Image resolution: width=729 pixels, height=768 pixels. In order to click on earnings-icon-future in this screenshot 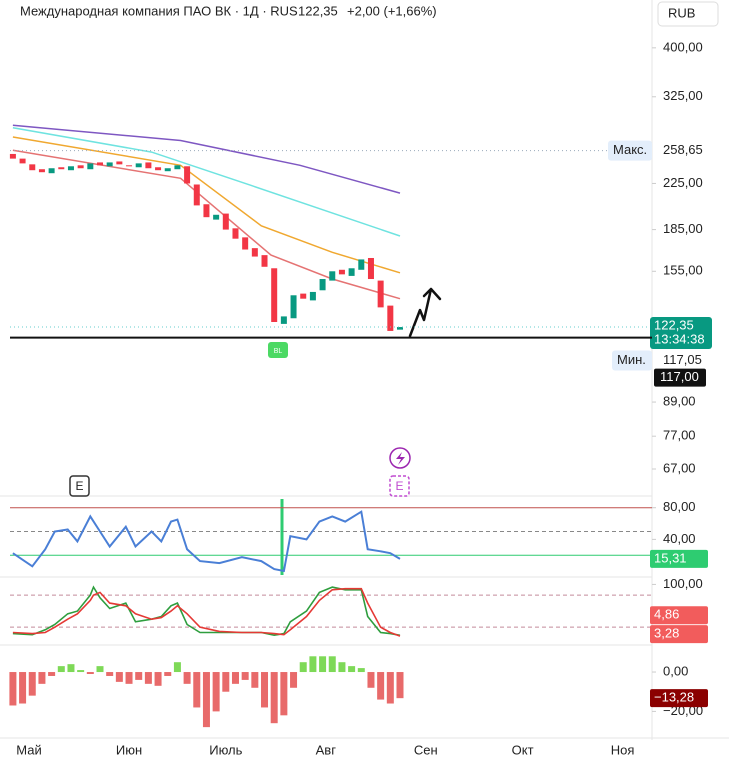, I will do `click(399, 486)`.